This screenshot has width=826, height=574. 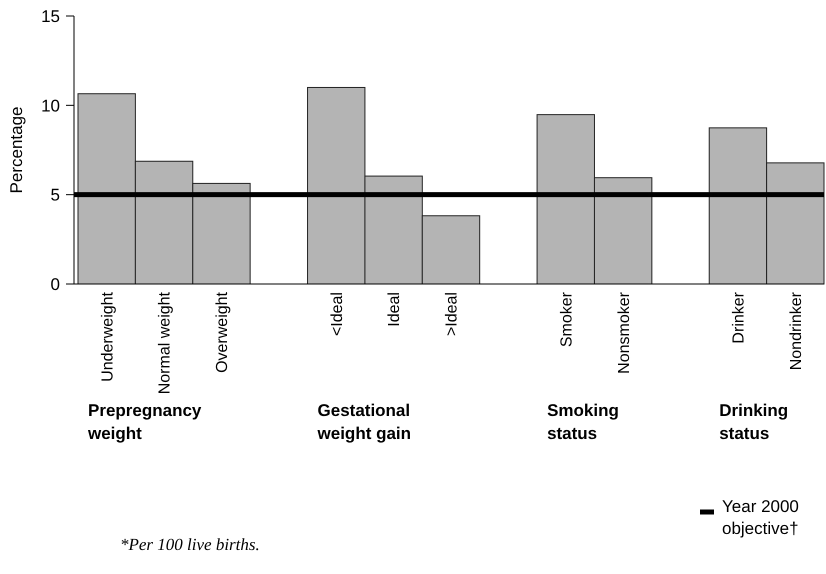 I want to click on text: Smoking status, so click(x=583, y=422).